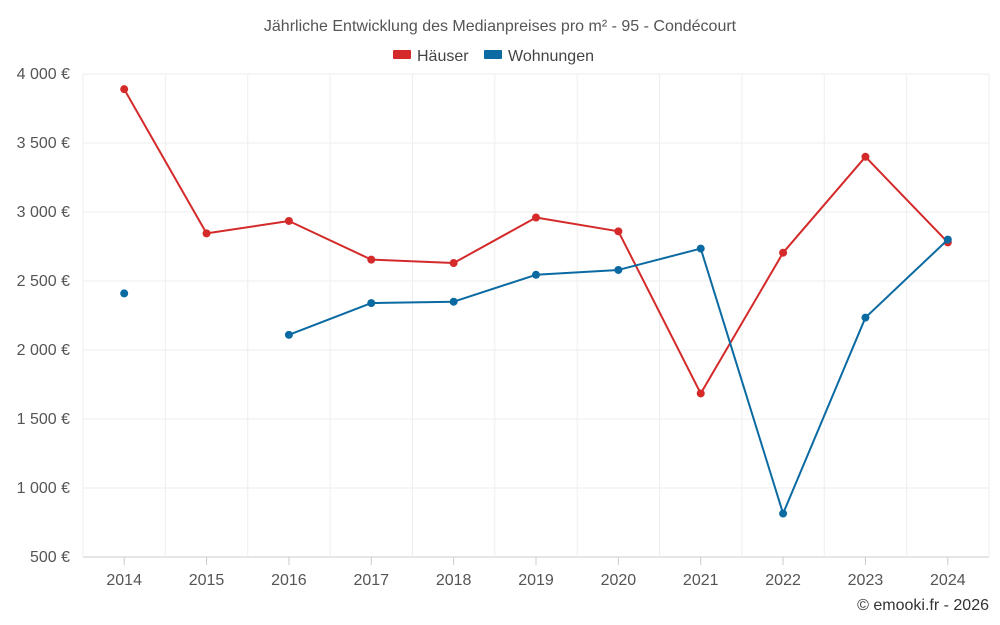 The width and height of the screenshot is (1000, 625). Describe the element at coordinates (207, 580) in the screenshot. I see `x-tick-label: 2015` at that location.